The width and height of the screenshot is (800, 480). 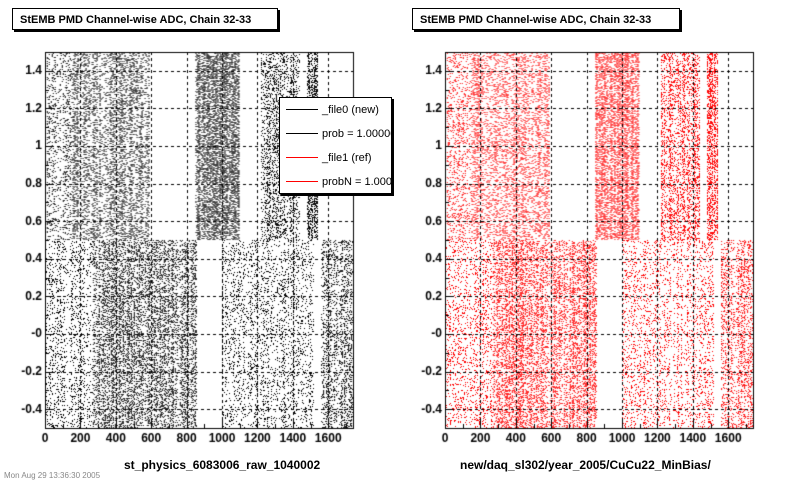 I want to click on legend-swatch-file1, so click(x=302, y=157).